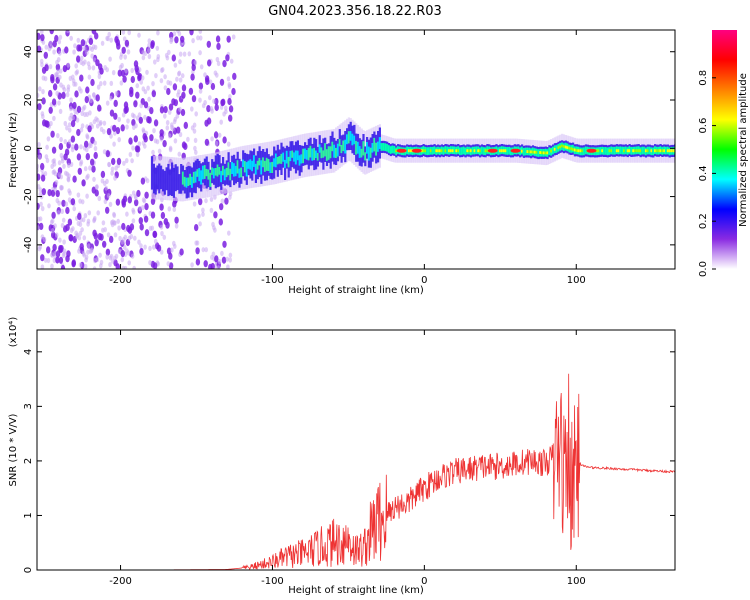 This screenshot has height=600, width=750. I want to click on snr-y-tick-label: 2, so click(28, 461).